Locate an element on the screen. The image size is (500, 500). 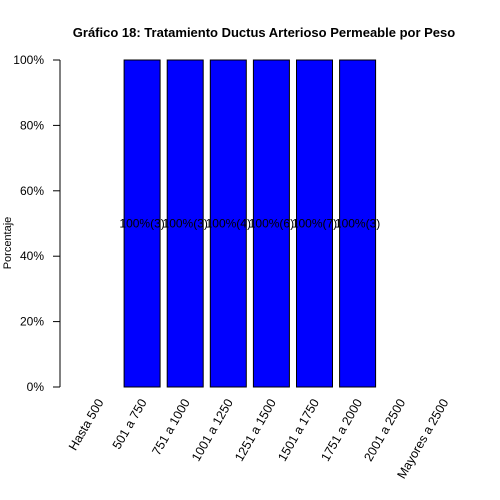
y-tick-label: 100% is located at coordinates (28, 60).